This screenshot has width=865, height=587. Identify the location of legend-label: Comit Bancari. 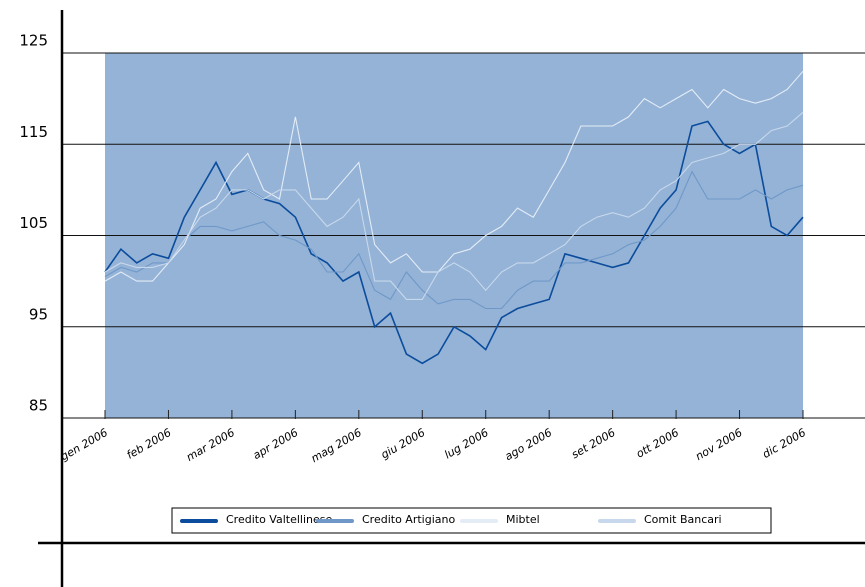
(683, 519).